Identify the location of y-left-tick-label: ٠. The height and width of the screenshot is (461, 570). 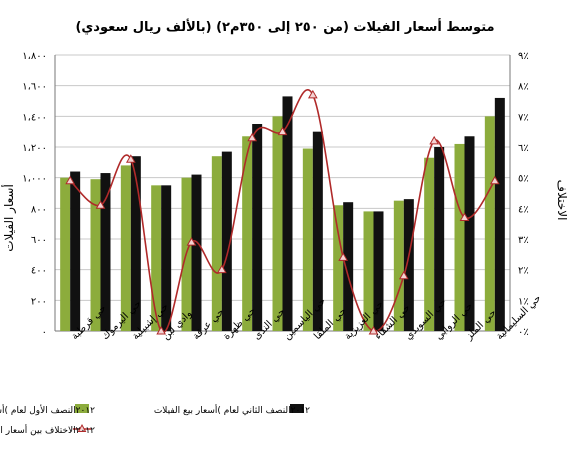
(44, 332).